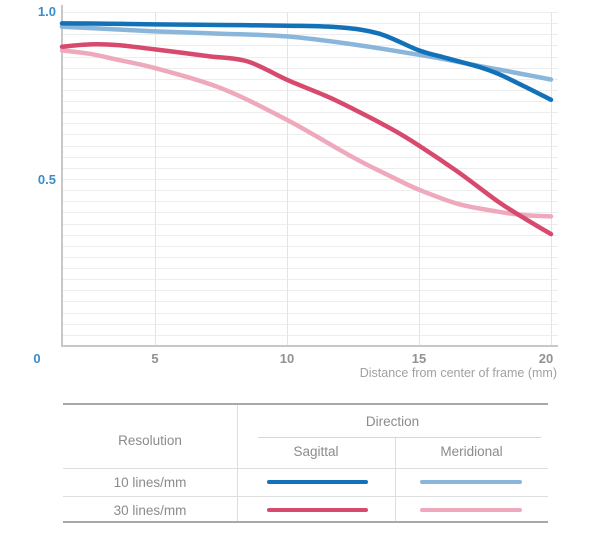 The width and height of the screenshot is (604, 549). What do you see at coordinates (155, 358) in the screenshot?
I see `x-tick-label-5: 5` at bounding box center [155, 358].